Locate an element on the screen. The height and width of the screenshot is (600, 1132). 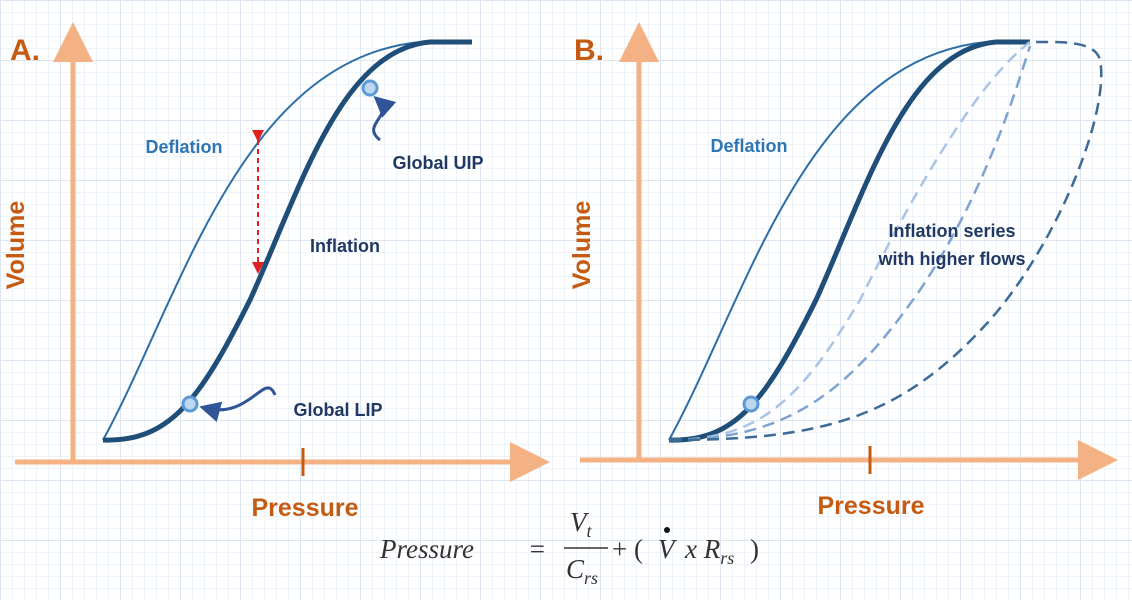
panel-letter: B. is located at coordinates (589, 50).